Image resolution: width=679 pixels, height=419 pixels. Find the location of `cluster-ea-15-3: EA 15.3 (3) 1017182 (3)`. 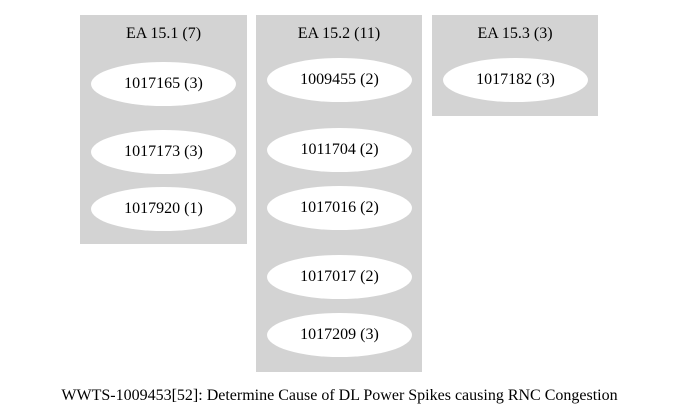

cluster-ea-15-3: EA 15.3 (3) 1017182 (3) is located at coordinates (515, 65).